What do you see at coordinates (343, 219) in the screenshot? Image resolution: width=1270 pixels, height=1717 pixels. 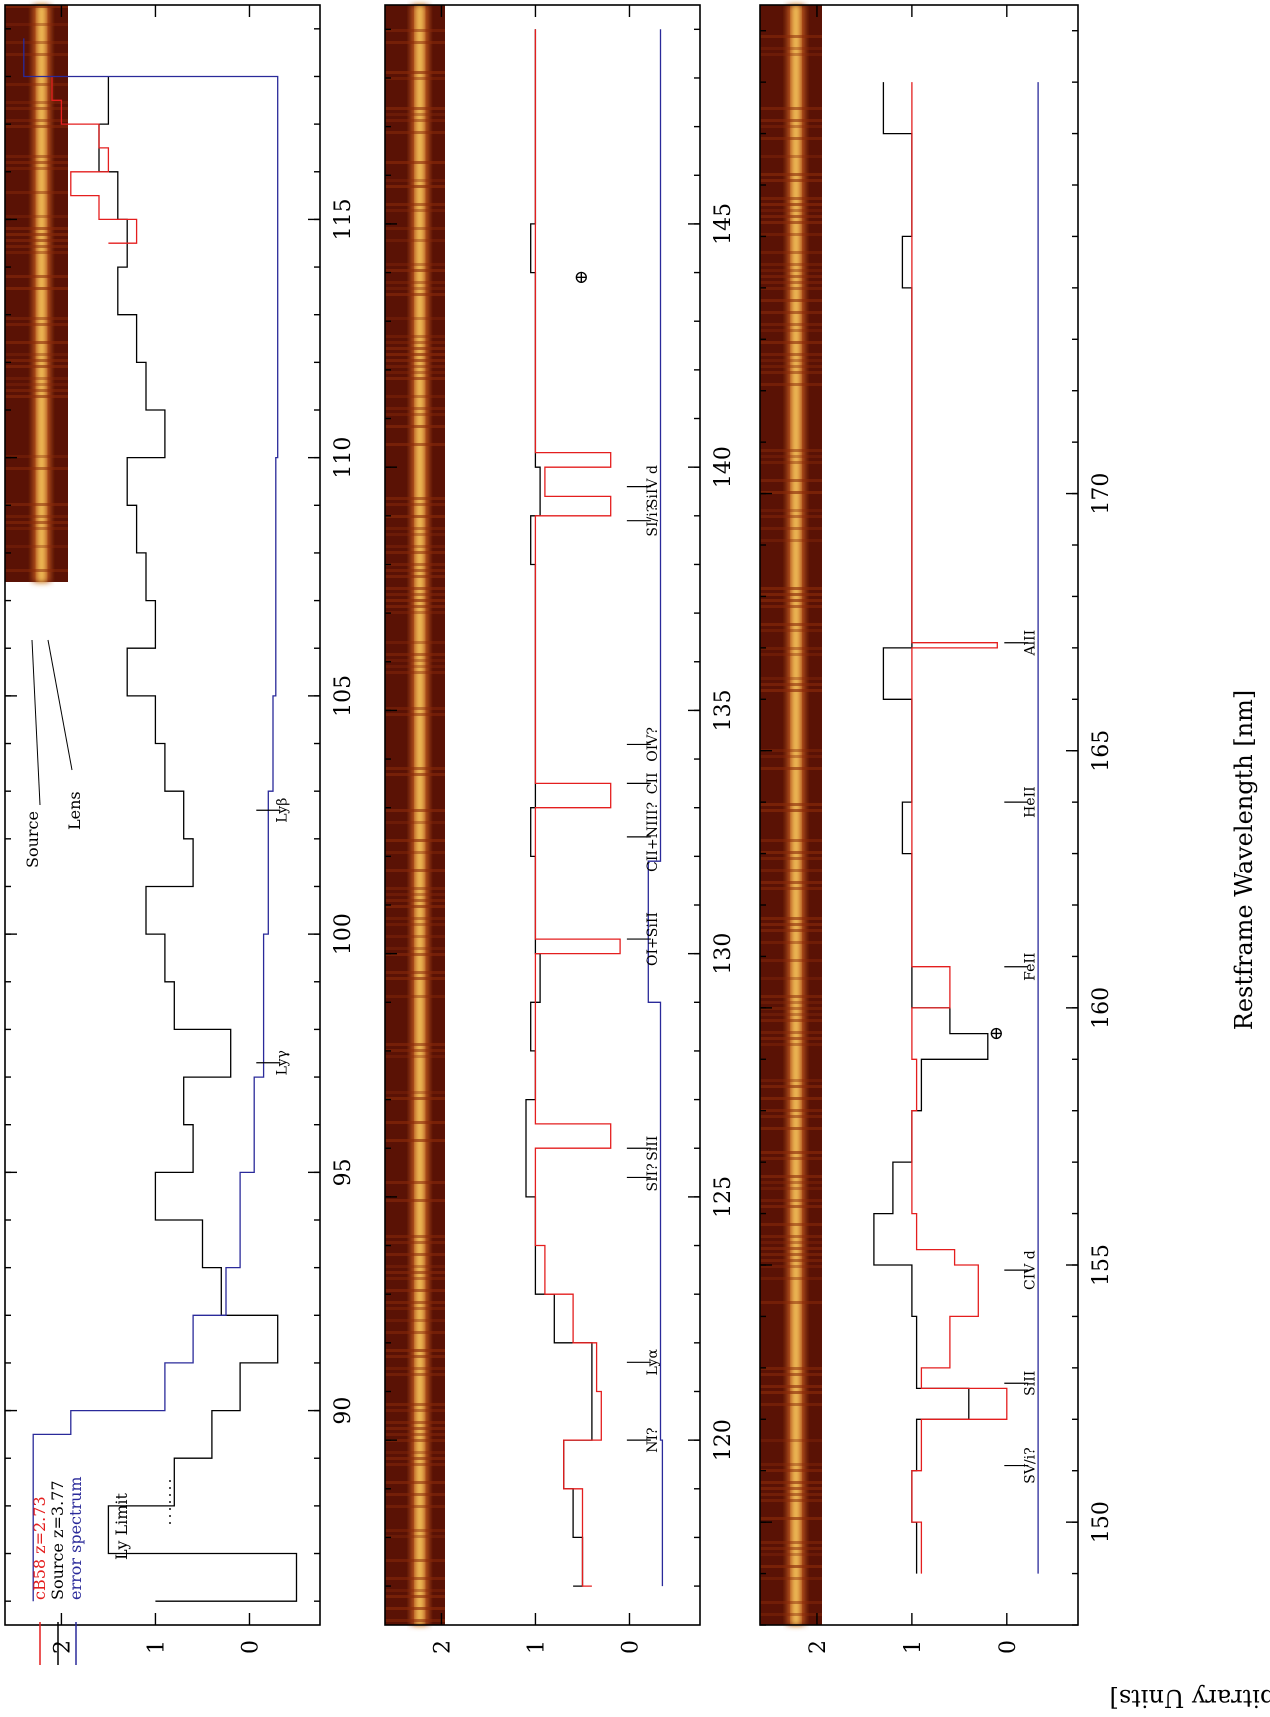 I see `x-tick-label: 115` at bounding box center [343, 219].